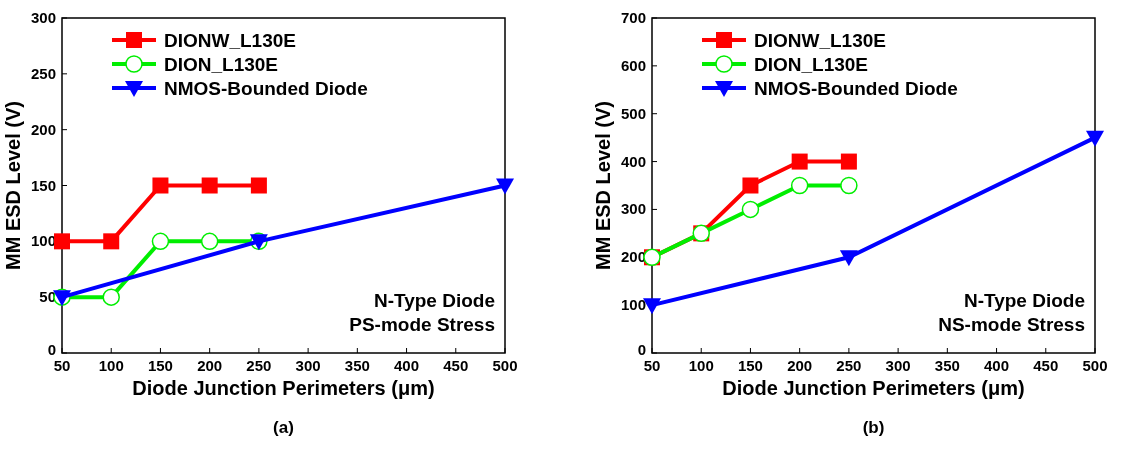 The height and width of the screenshot is (450, 1121). Describe the element at coordinates (633, 113) in the screenshot. I see `y-tick-label: 500` at that location.